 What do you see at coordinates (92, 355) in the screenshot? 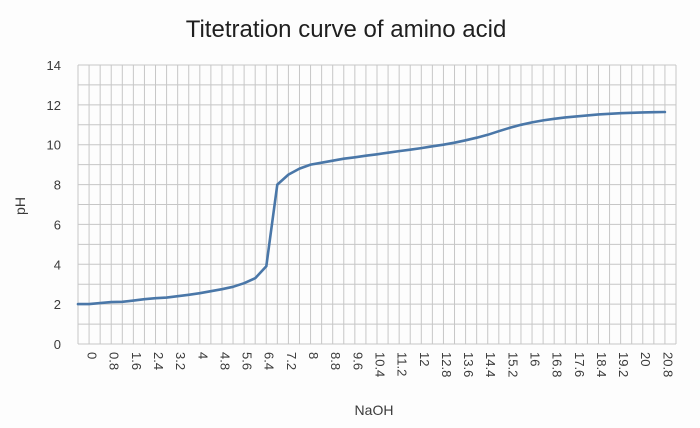
I see `x-tick-label: 0` at bounding box center [92, 355].